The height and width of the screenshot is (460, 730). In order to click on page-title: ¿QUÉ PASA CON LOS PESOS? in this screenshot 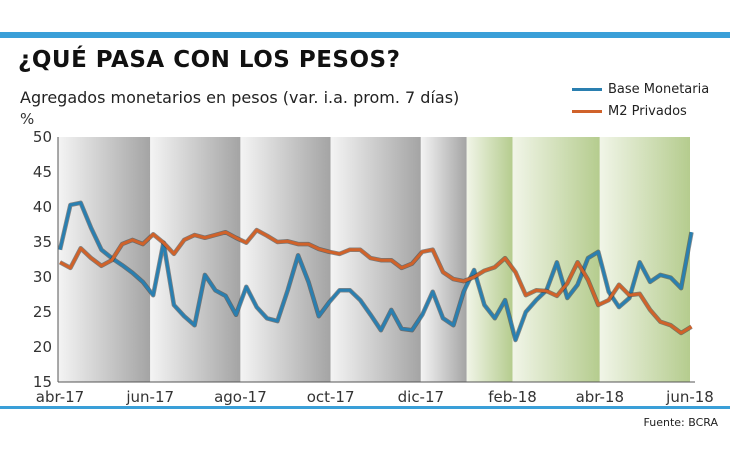, I will do `click(209, 60)`.